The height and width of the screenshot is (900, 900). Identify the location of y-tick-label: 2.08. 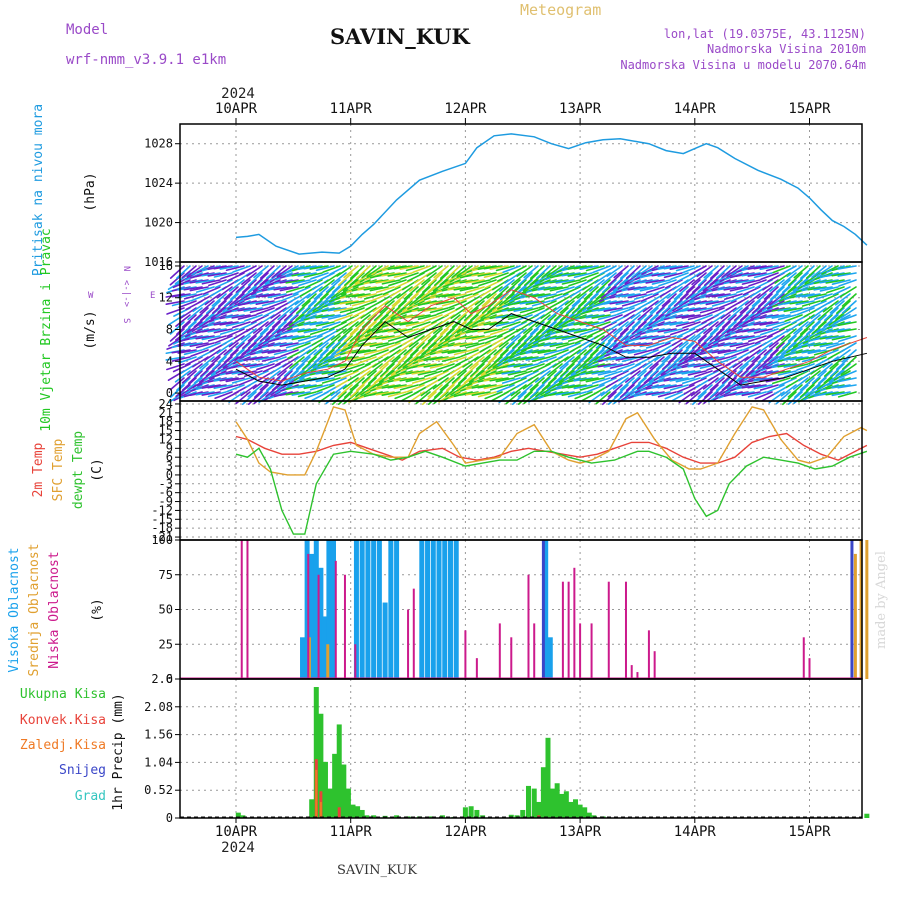
(158, 707).